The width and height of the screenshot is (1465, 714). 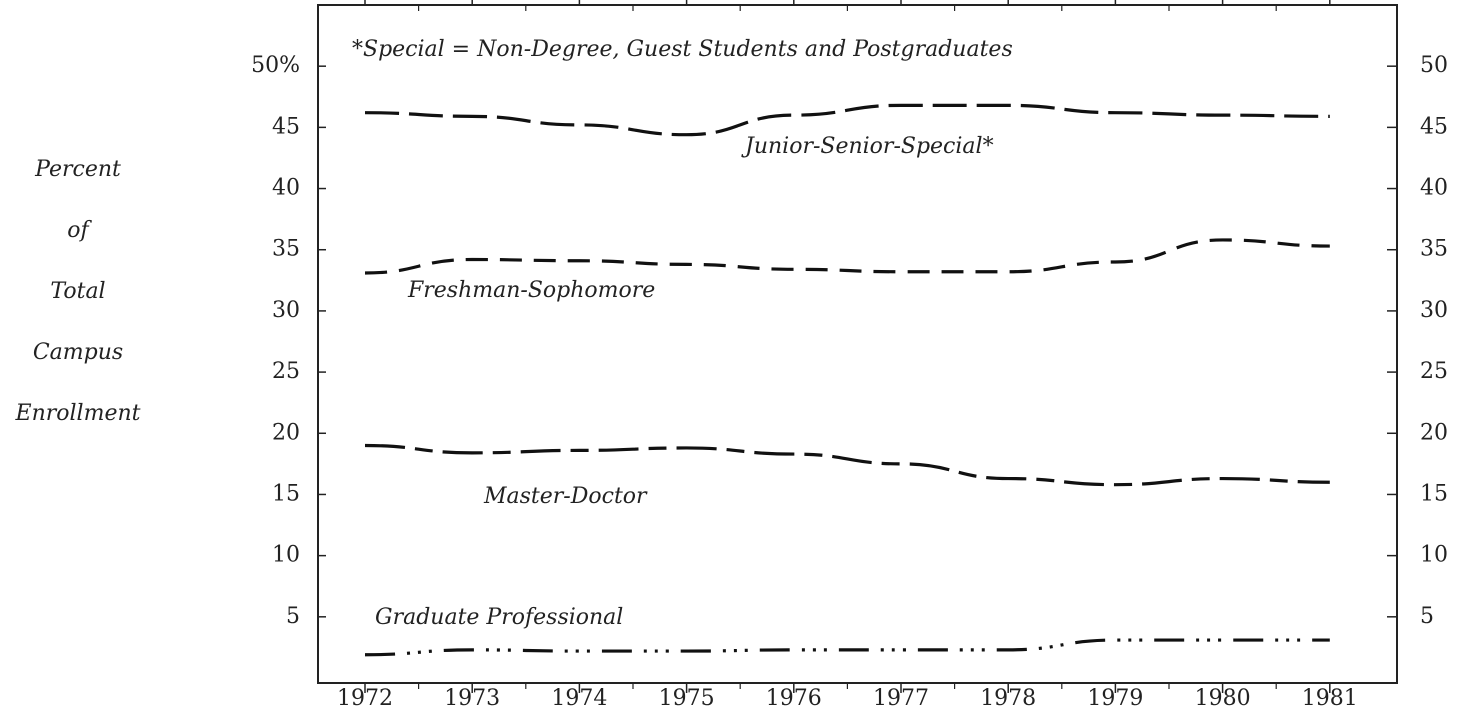 I want to click on y2-tick-label: 30, so click(x=1434, y=310).